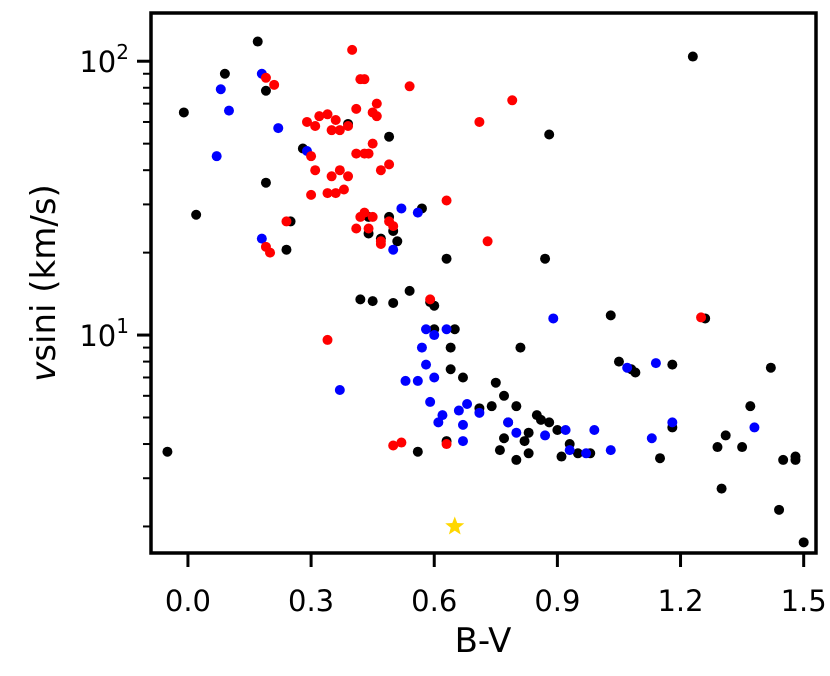  What do you see at coordinates (44, 371) in the screenshot?
I see `y-axis-label-prefix: v` at bounding box center [44, 371].